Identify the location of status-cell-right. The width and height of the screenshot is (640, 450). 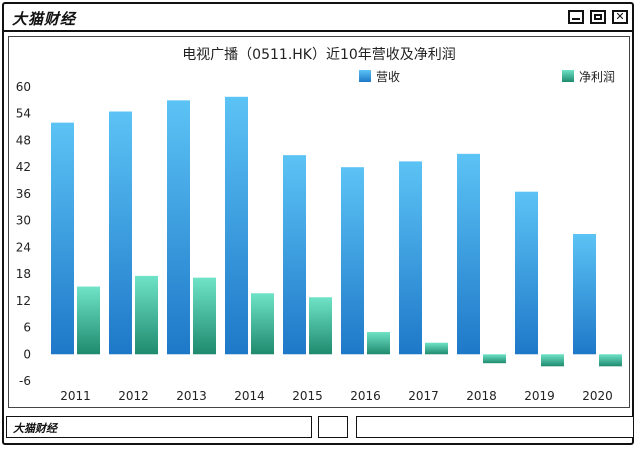
(495, 427).